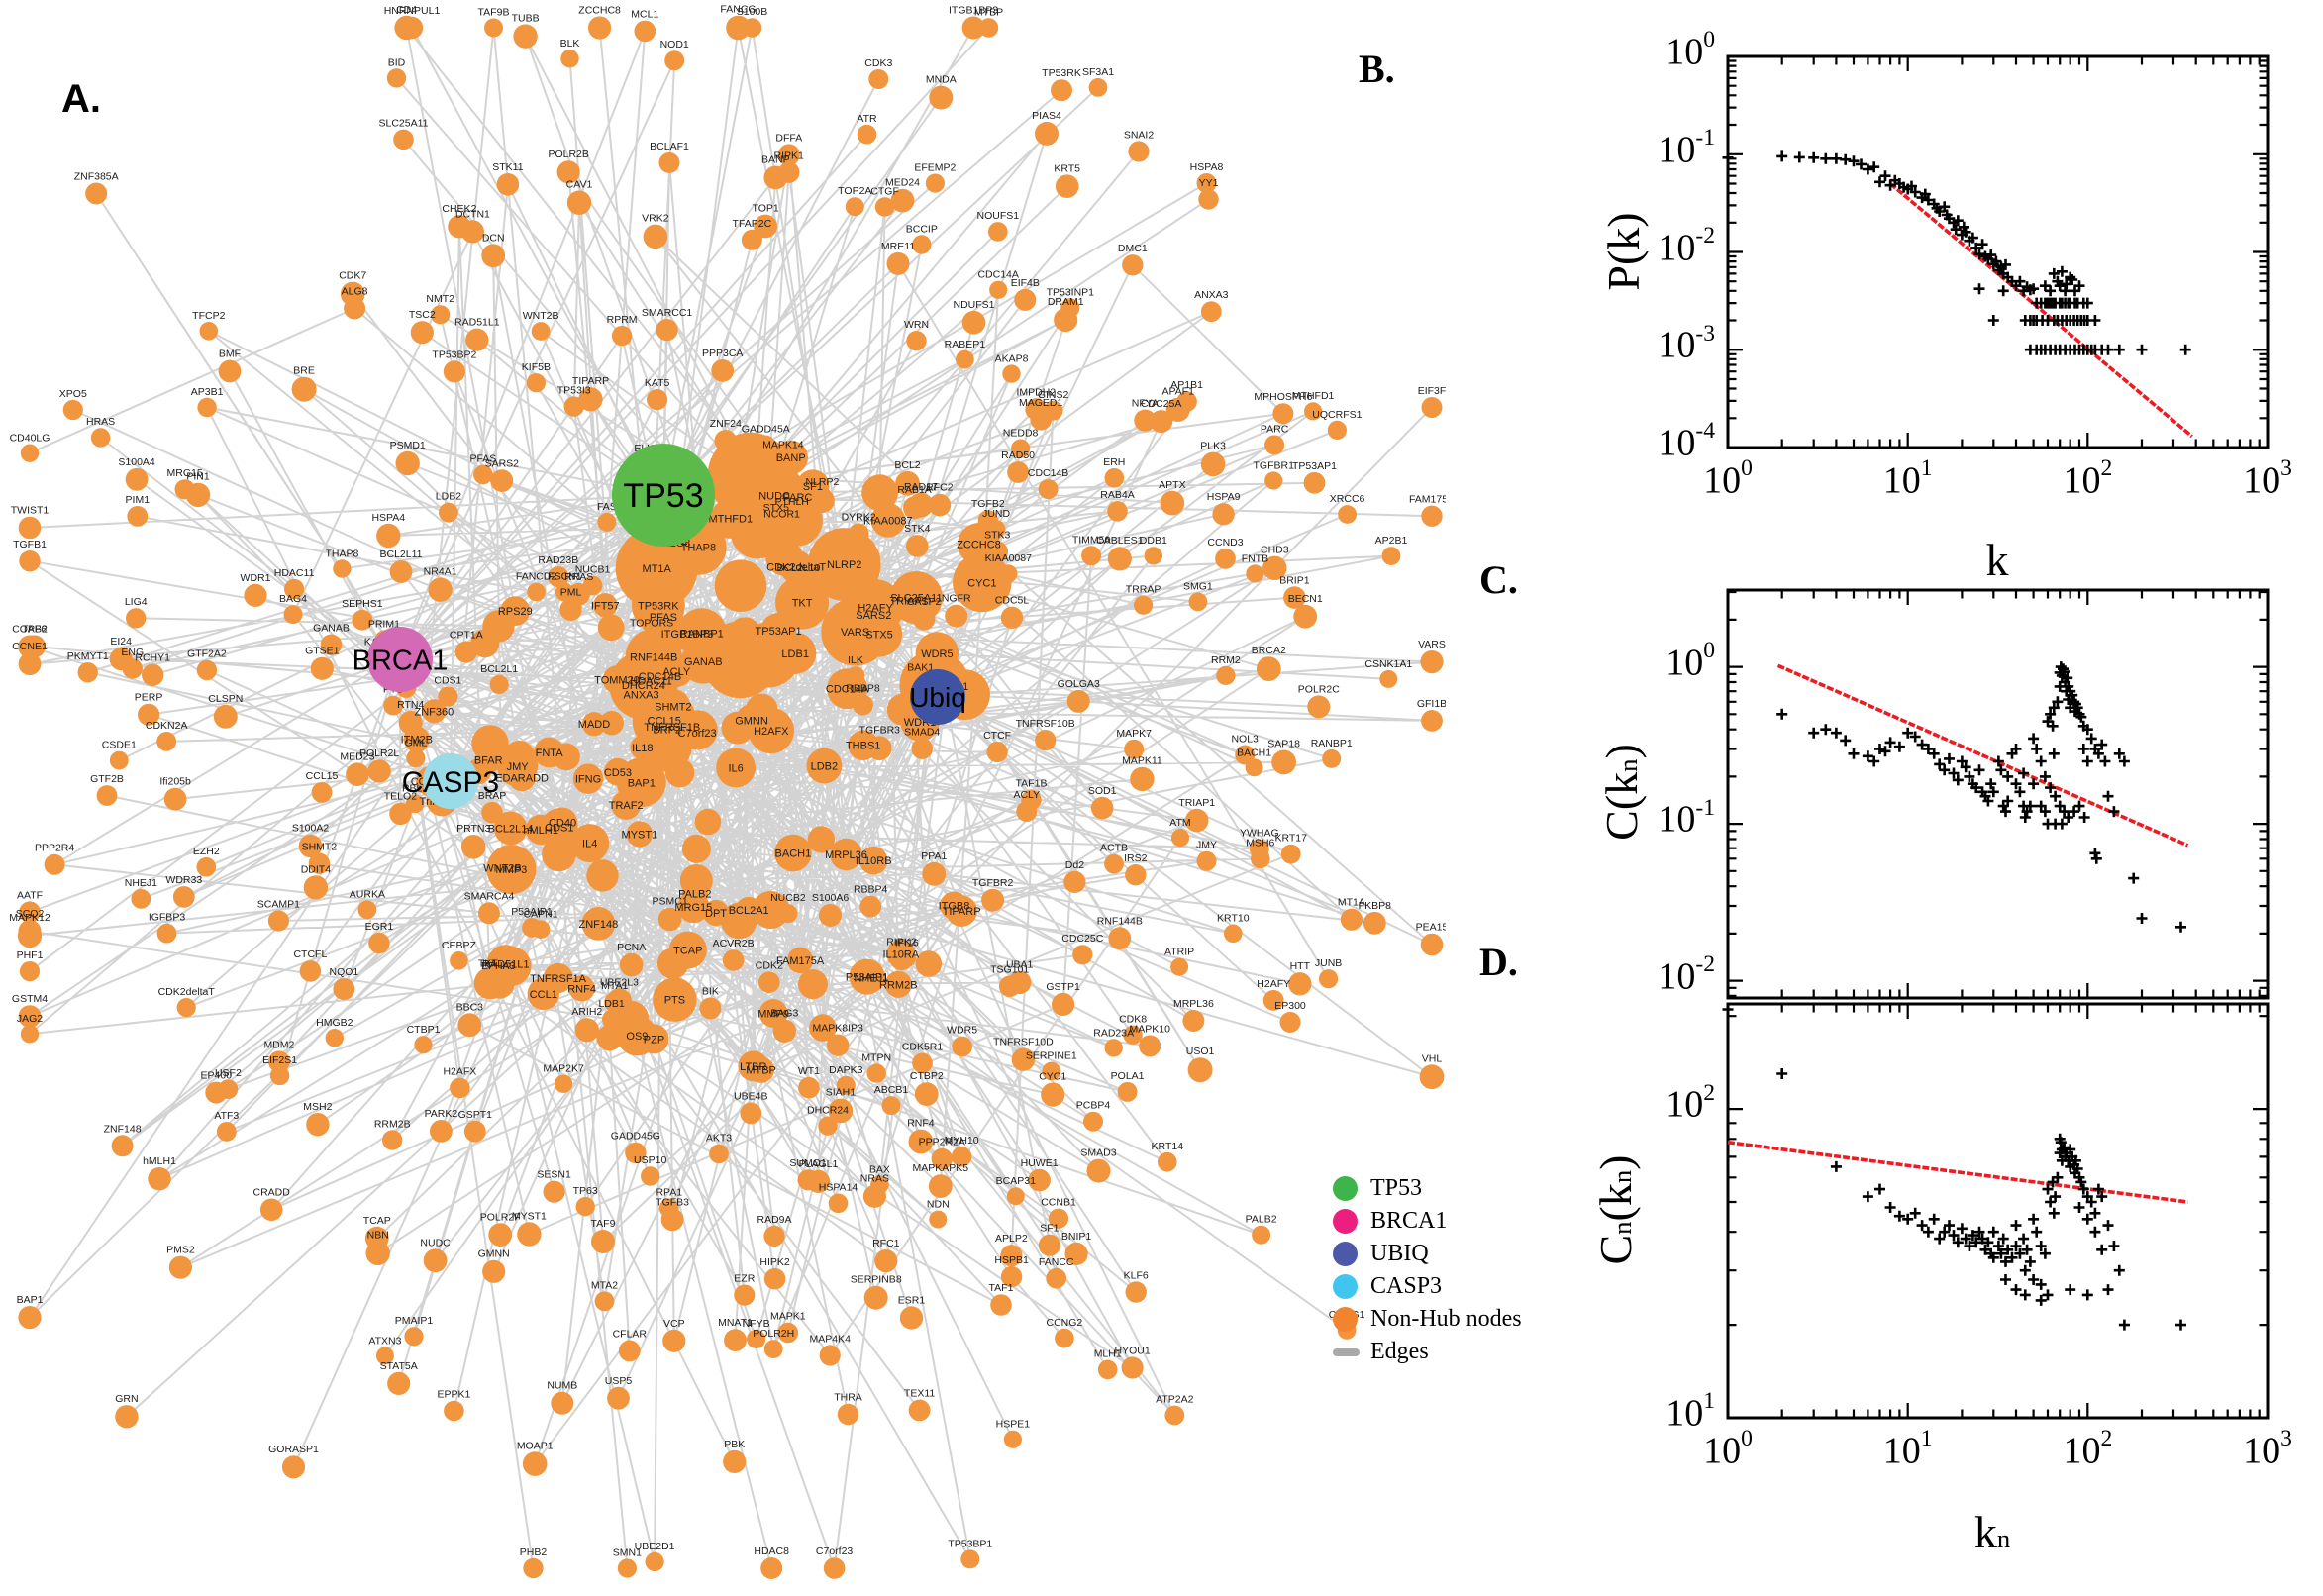 The height and width of the screenshot is (1596, 2323). Describe the element at coordinates (1066, 302) in the screenshot. I see `svg-text: DRAM1` at that location.